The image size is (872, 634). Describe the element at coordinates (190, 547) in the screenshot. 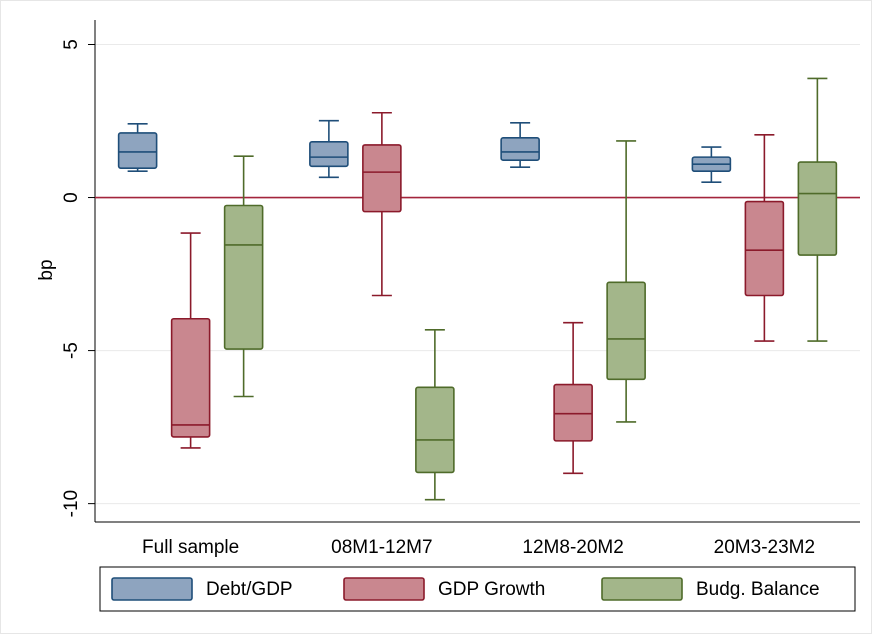

I see `x-tick-label: Full sample` at that location.